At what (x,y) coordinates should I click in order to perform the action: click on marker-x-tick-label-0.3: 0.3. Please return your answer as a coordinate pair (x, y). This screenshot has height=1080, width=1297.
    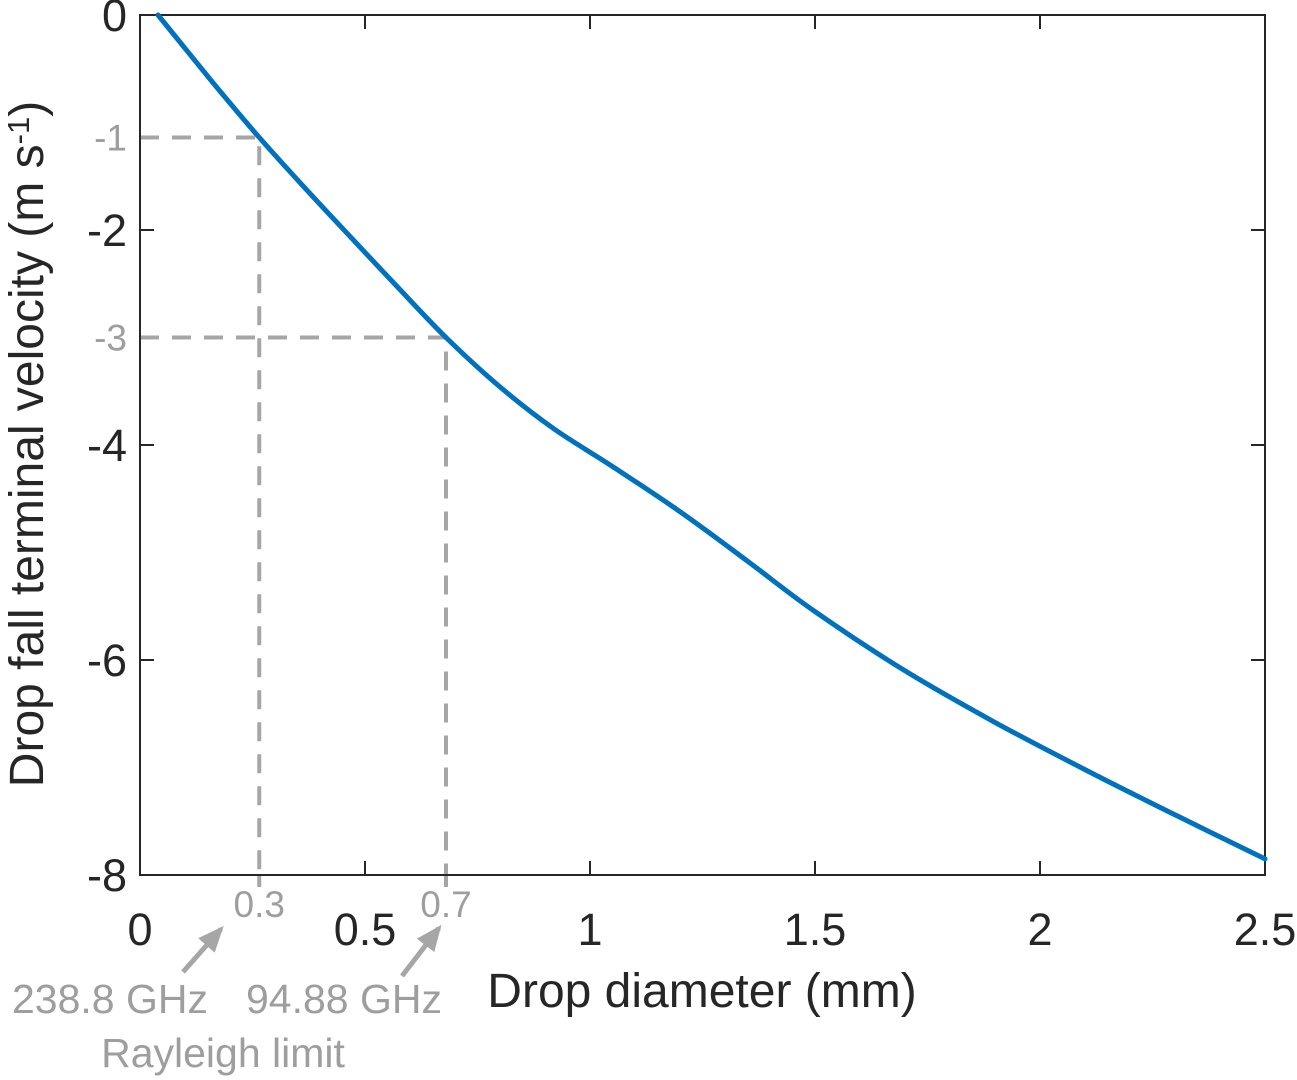
    Looking at the image, I should click on (259, 904).